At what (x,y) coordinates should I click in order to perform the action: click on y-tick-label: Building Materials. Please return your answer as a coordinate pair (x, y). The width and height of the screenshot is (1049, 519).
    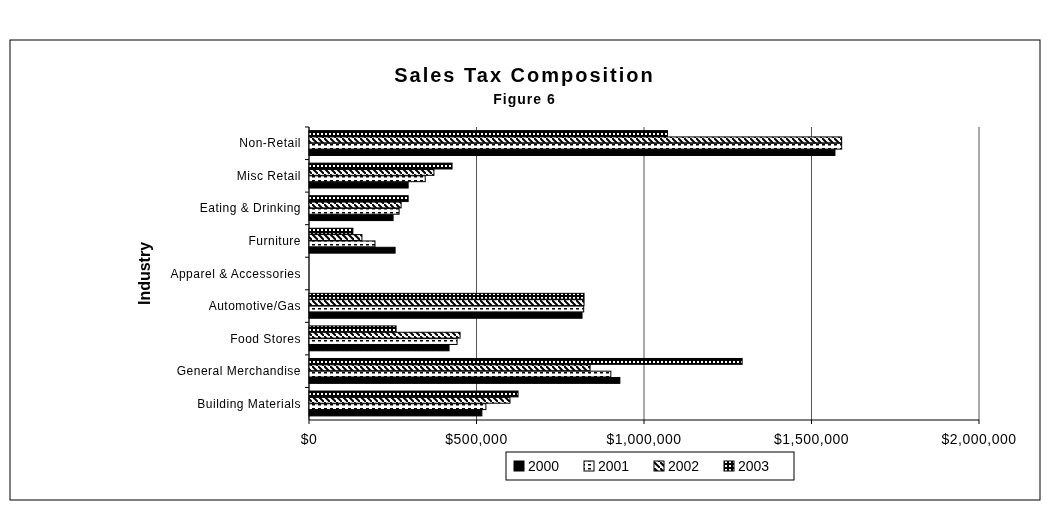
    Looking at the image, I should click on (249, 403).